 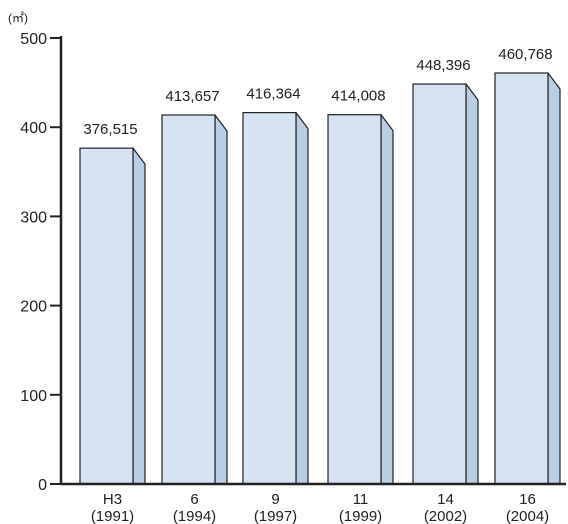 I want to click on x-tick-label: 6, so click(x=194, y=499).